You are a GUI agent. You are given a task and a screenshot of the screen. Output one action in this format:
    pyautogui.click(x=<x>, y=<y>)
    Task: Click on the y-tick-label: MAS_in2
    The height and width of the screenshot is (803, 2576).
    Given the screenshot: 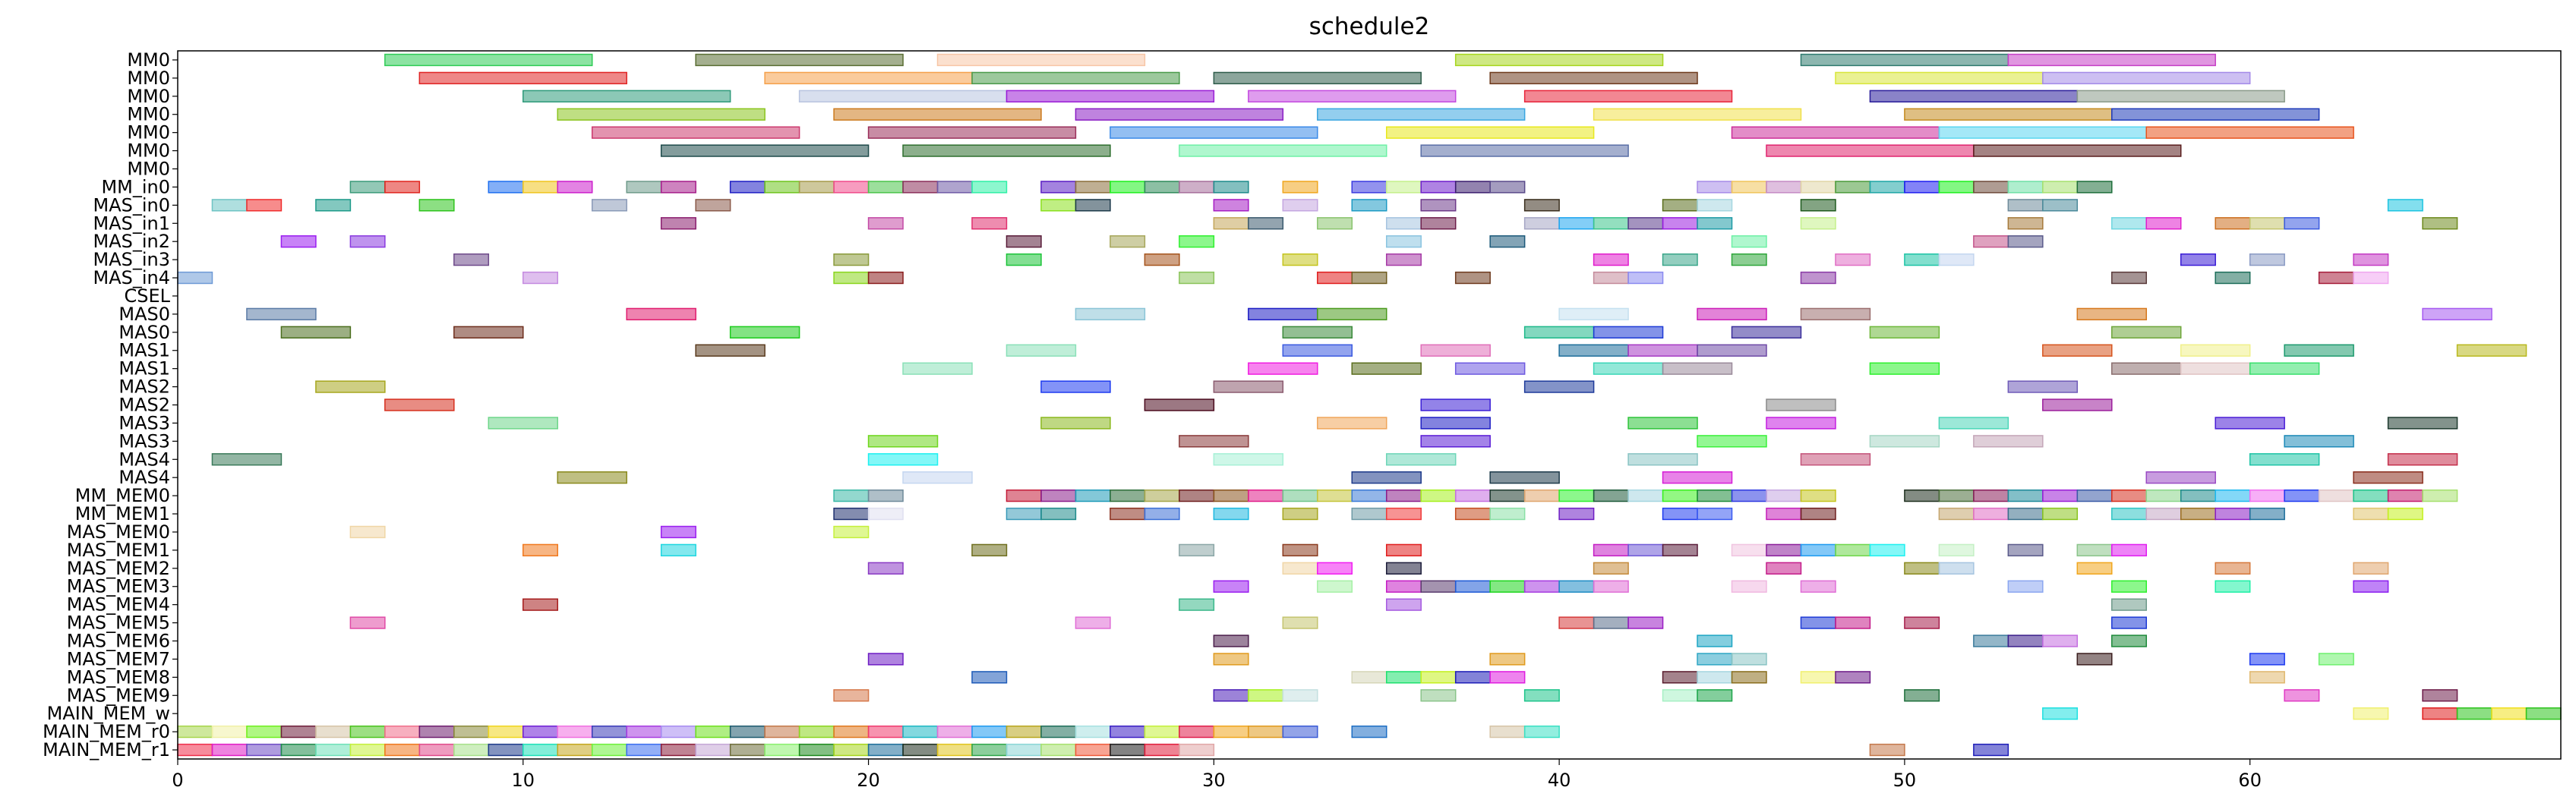 What is the action you would take?
    pyautogui.click(x=131, y=241)
    